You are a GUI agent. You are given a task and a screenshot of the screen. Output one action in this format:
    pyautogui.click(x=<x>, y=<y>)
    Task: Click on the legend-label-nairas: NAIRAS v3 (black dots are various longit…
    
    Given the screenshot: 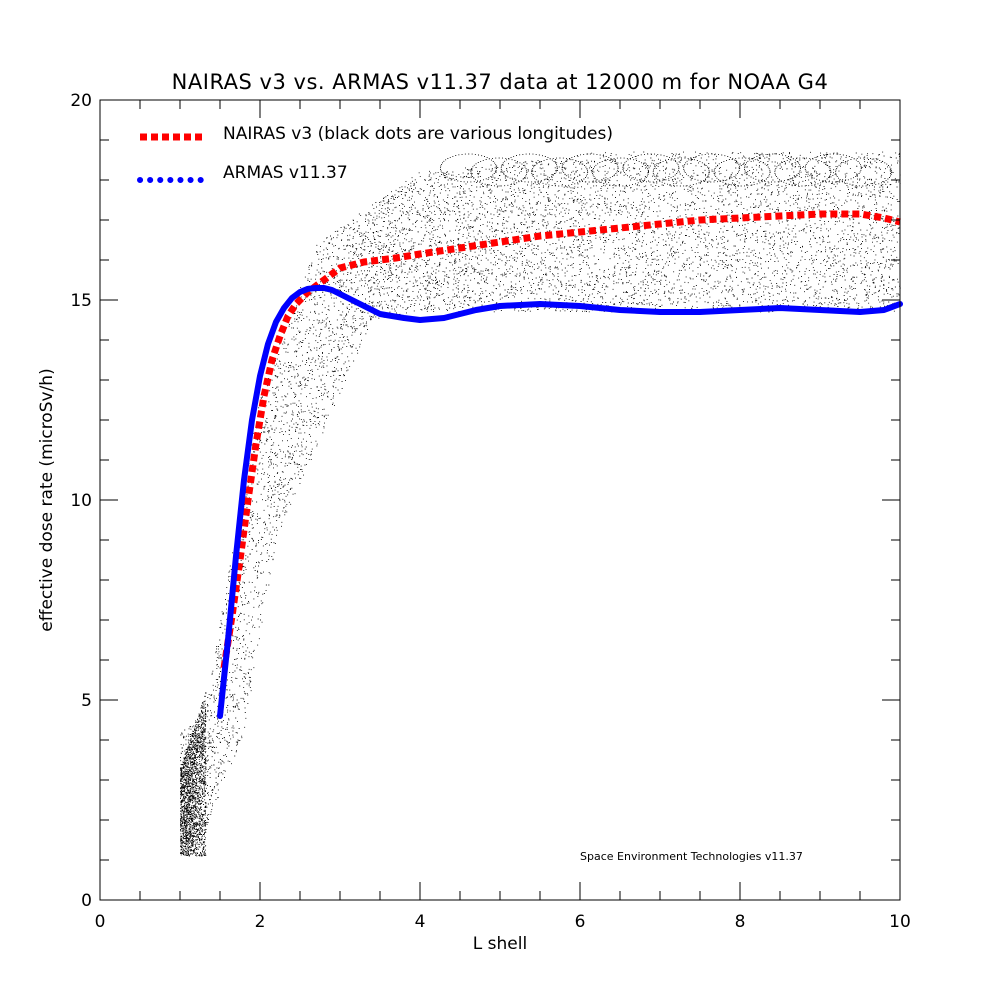 What is the action you would take?
    pyautogui.click(x=418, y=134)
    